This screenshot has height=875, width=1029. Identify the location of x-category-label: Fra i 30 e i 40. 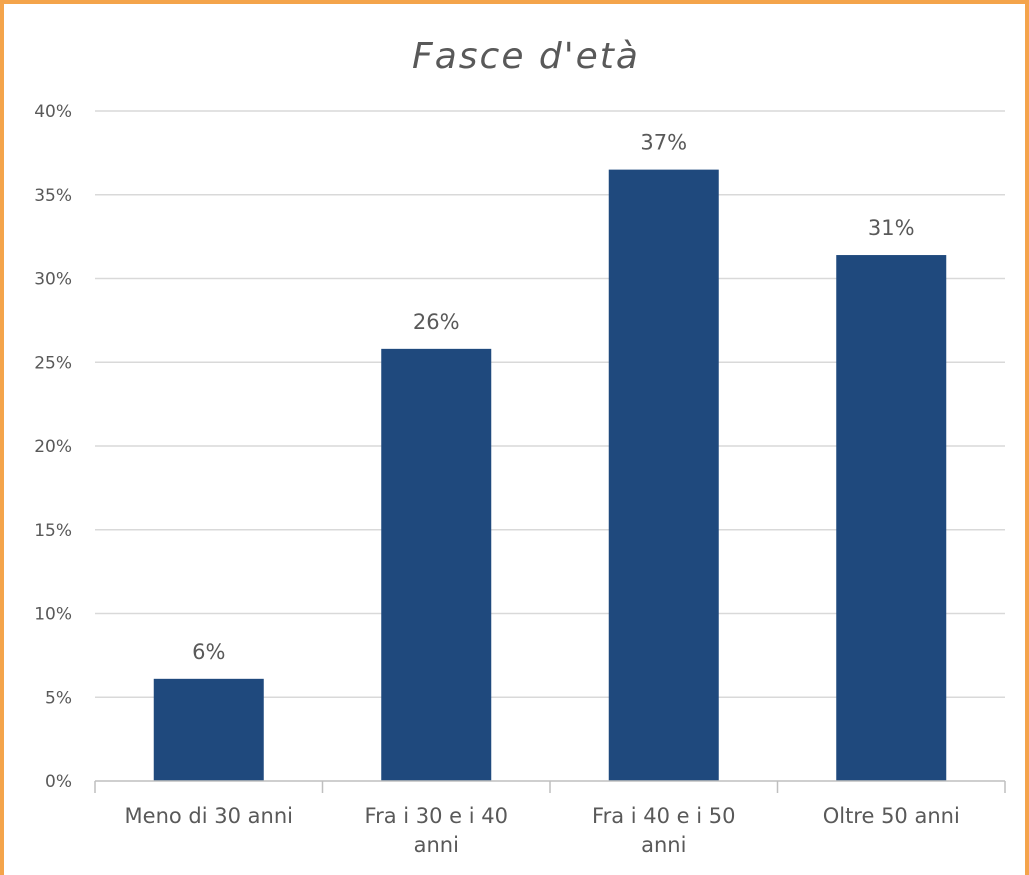
(436, 816).